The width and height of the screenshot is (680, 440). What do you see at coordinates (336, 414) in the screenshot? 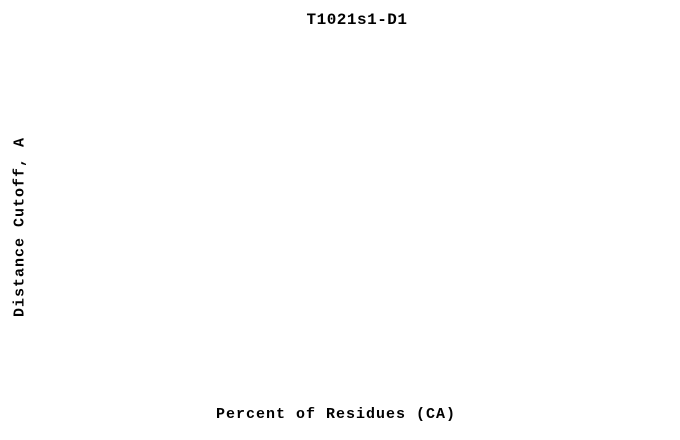
I see `x-axis-title: Percent of Residues (CA)` at bounding box center [336, 414].